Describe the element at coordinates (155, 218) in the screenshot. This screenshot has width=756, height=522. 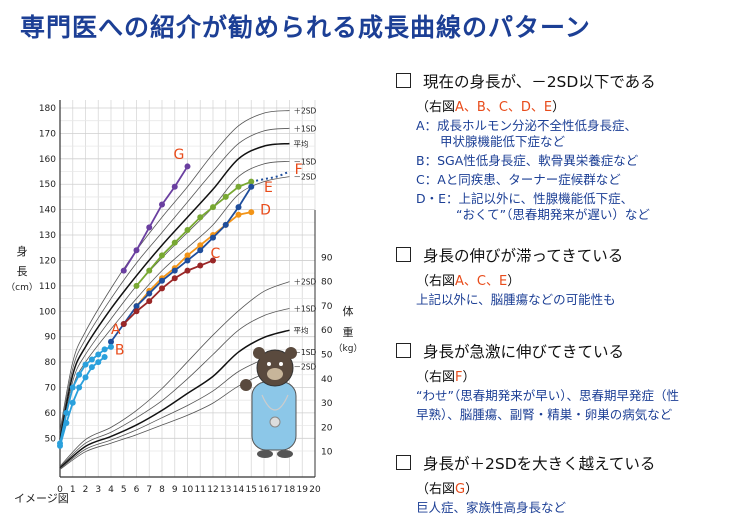
I see `series-line-G` at that location.